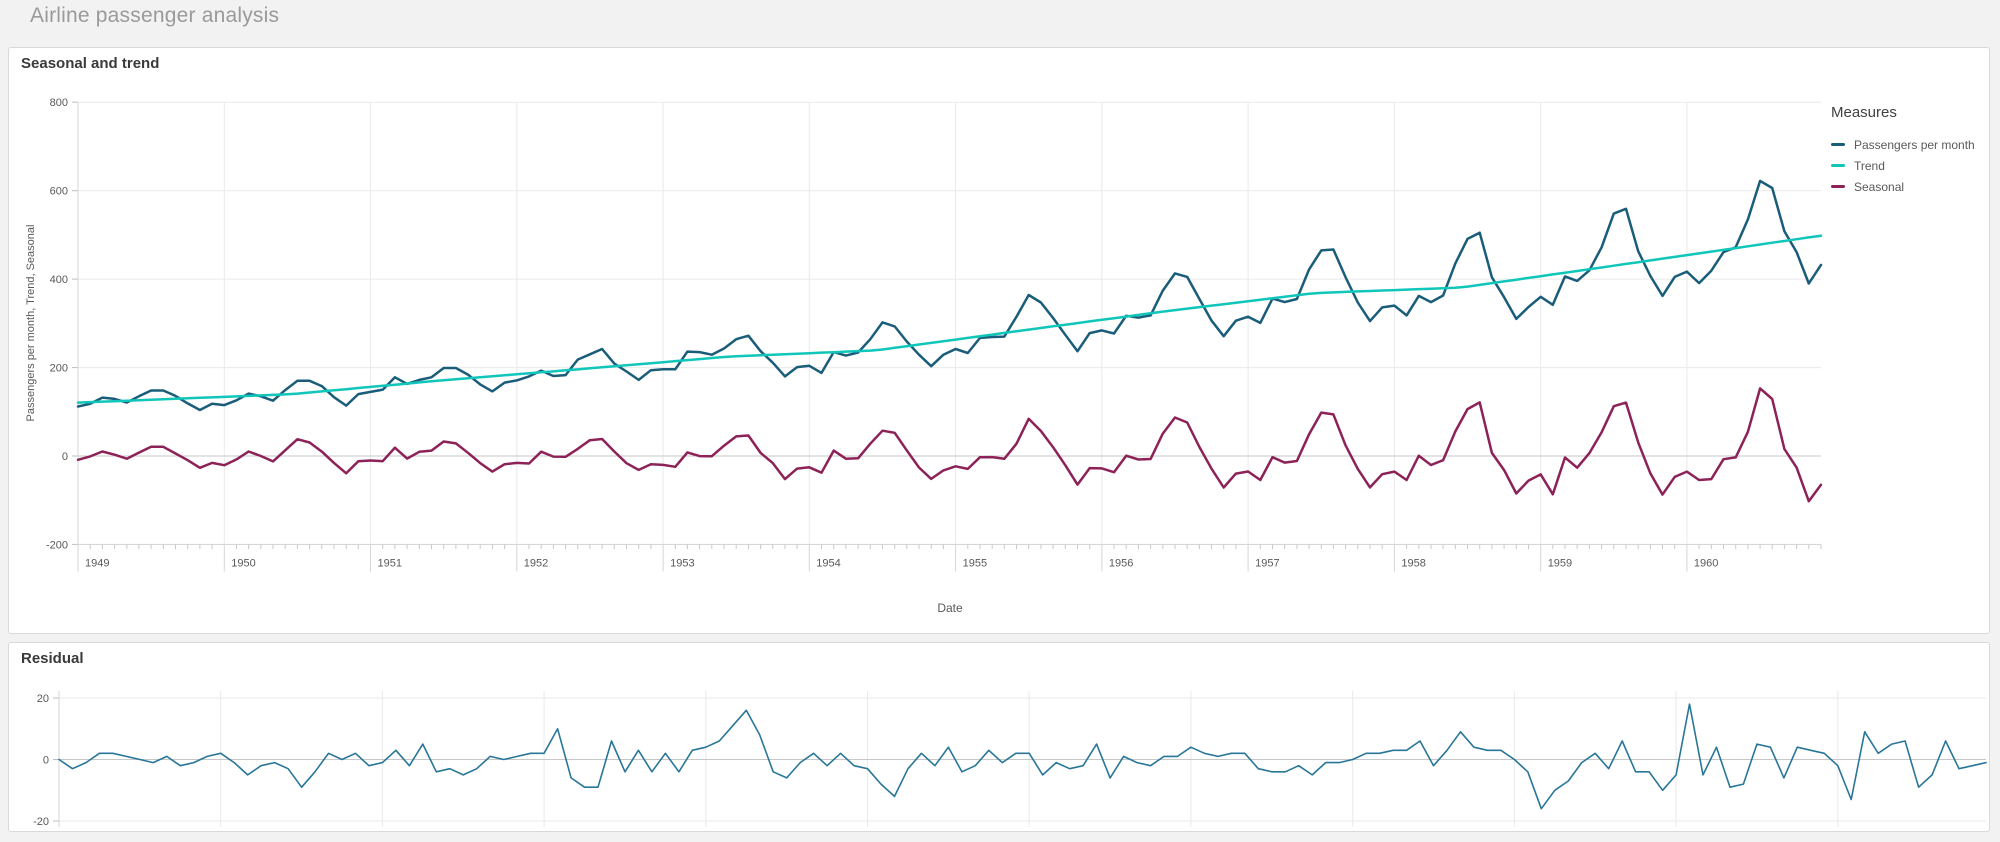  Describe the element at coordinates (1560, 564) in the screenshot. I see `svg-text: 1959` at that location.